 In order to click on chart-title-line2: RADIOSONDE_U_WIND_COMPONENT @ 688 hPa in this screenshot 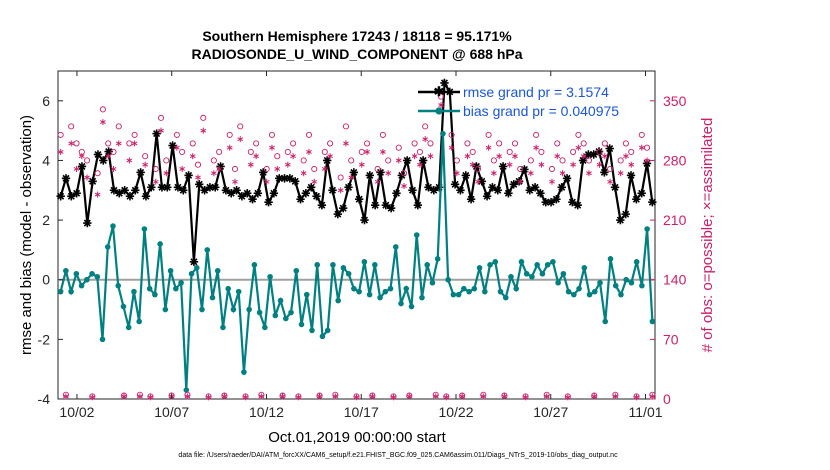, I will do `click(356, 54)`.